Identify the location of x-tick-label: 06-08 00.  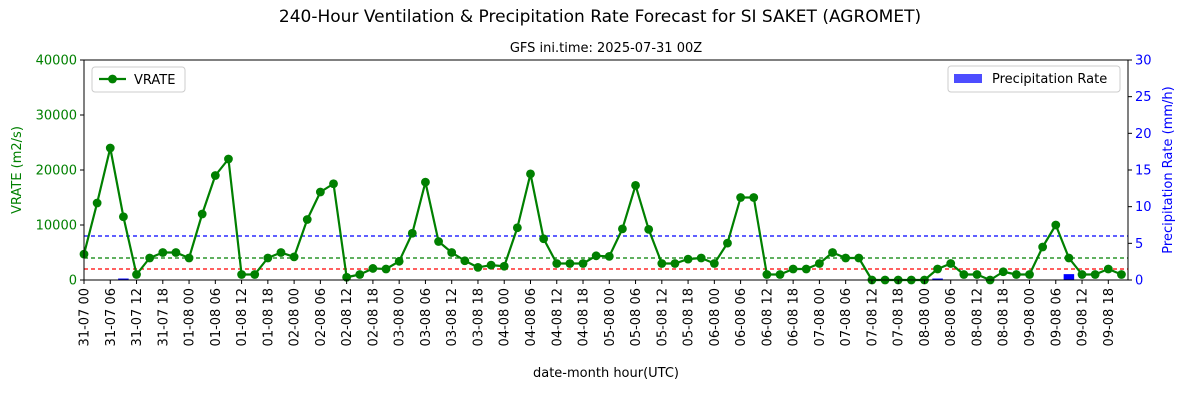
(715, 317).